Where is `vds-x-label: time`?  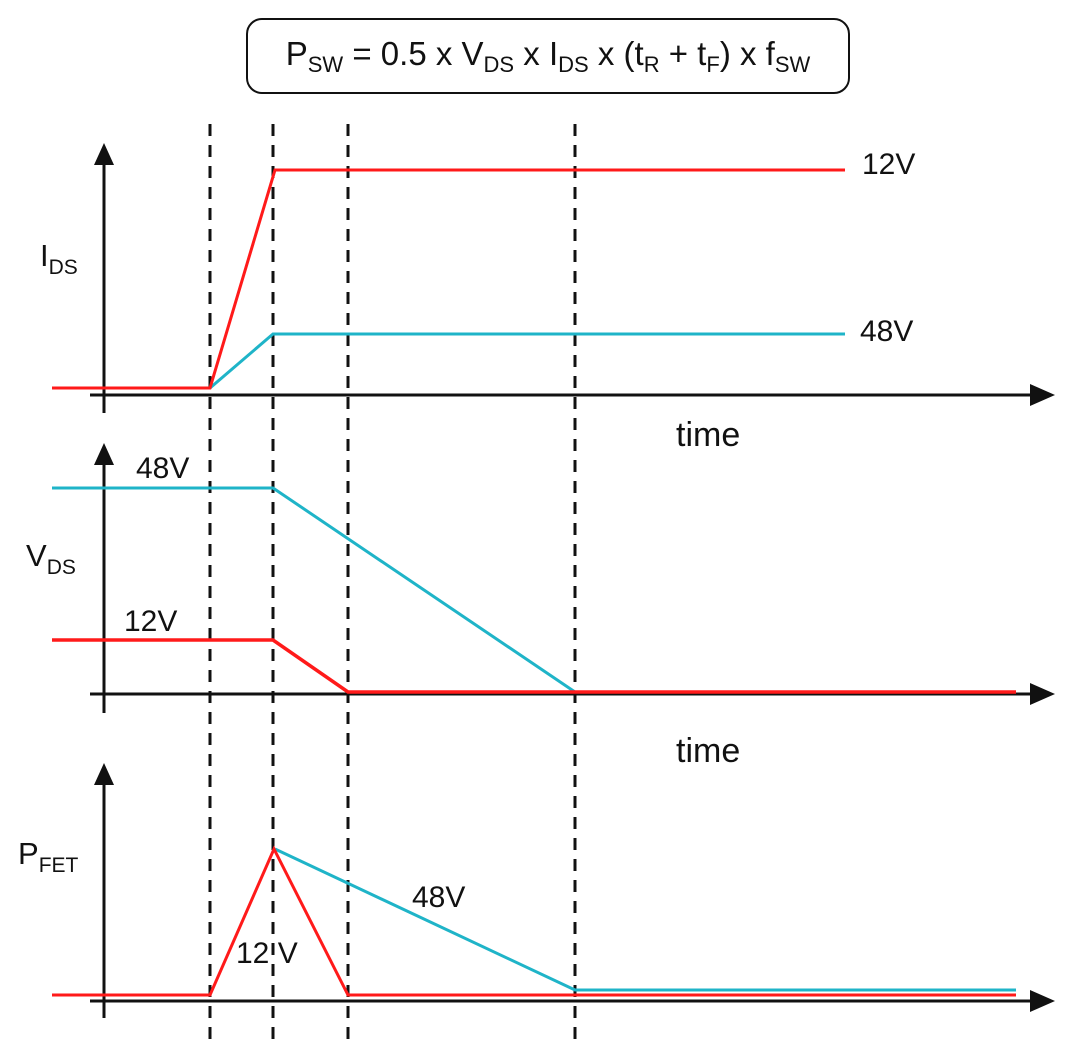
vds-x-label: time is located at coordinates (708, 751).